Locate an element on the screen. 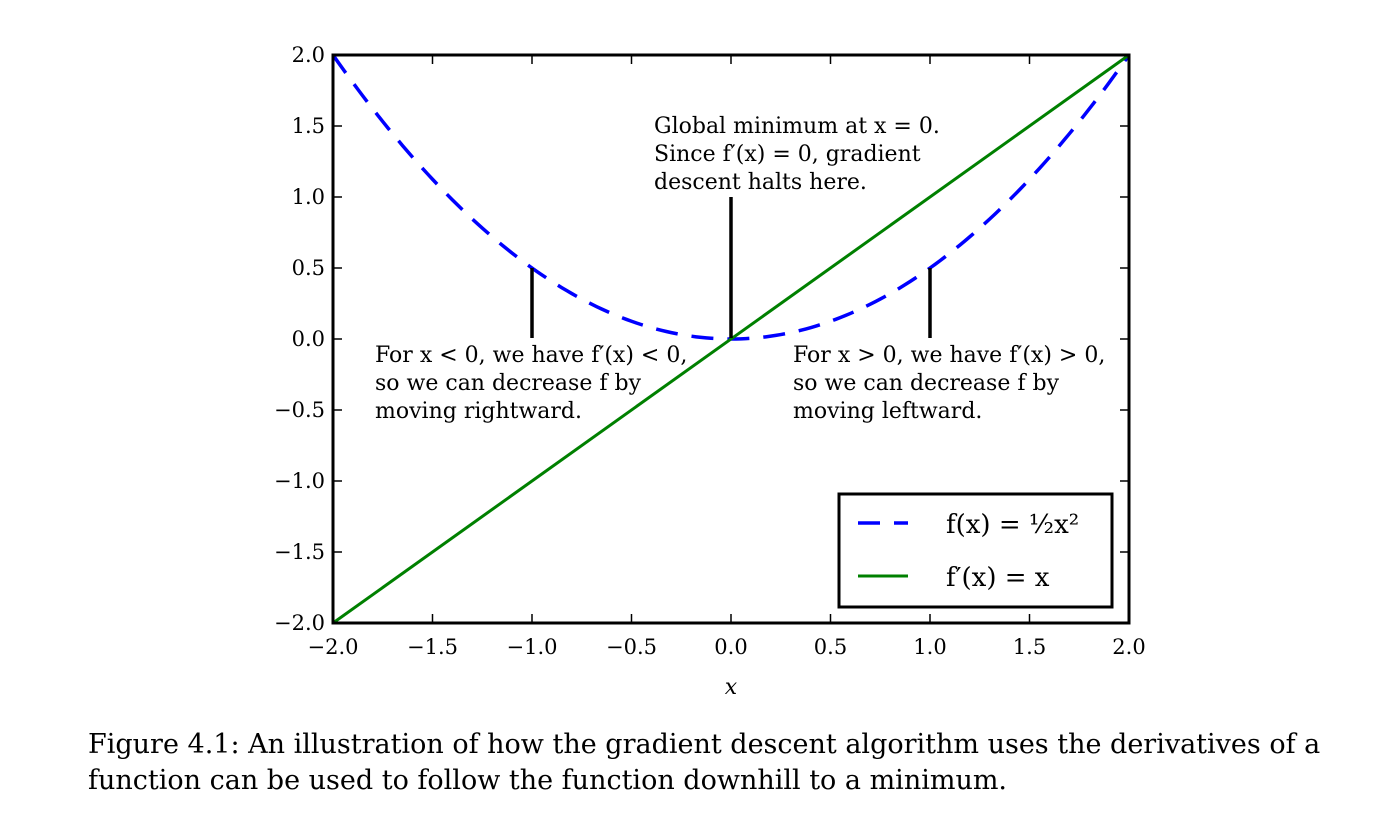 This screenshot has width=1394, height=834. x-tick-label: 2.0 is located at coordinates (1128, 647).